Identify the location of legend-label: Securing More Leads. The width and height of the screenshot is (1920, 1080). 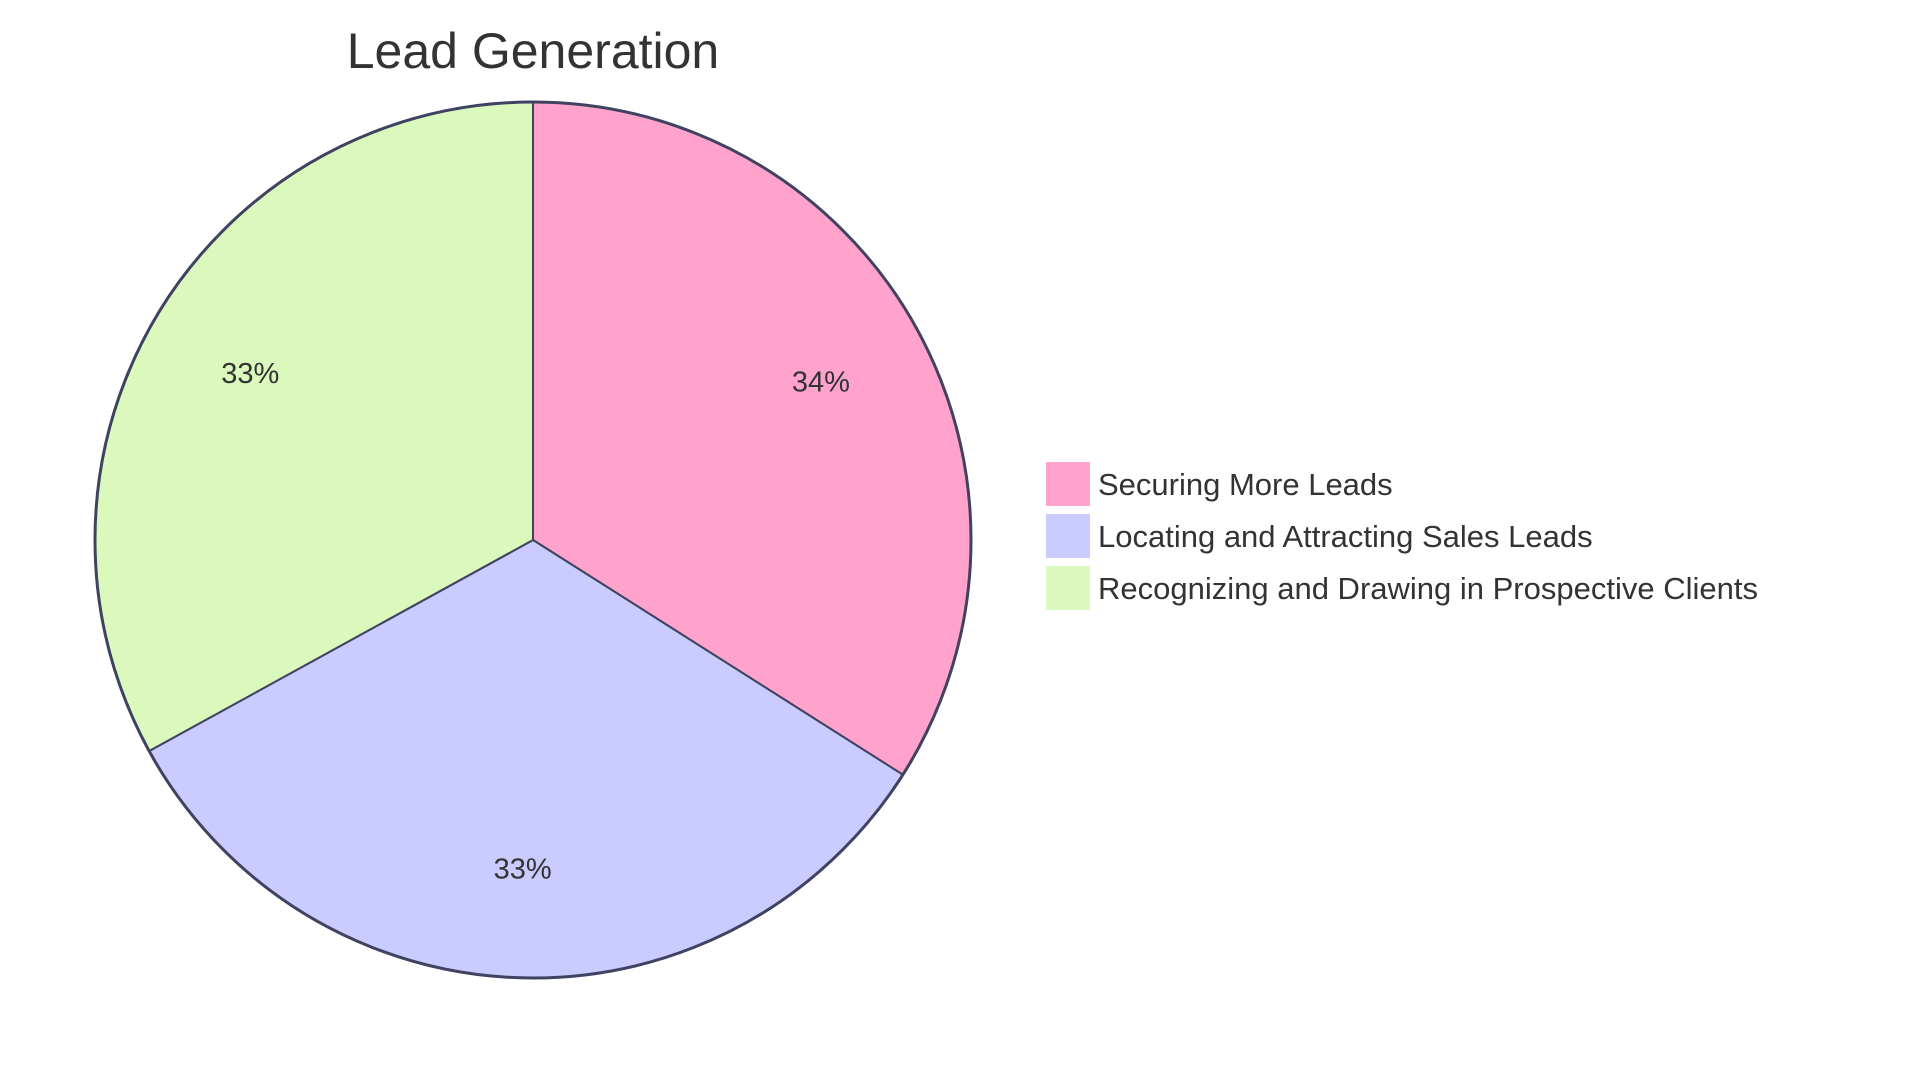
(1245, 484).